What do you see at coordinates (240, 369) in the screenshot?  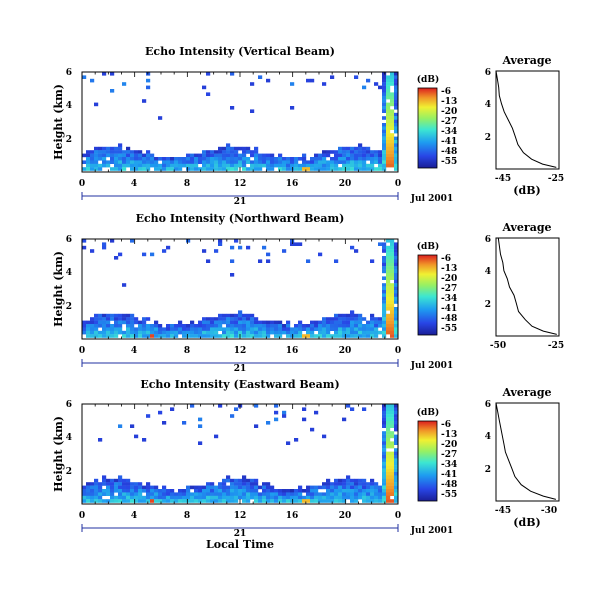 I see `date-day: 21` at bounding box center [240, 369].